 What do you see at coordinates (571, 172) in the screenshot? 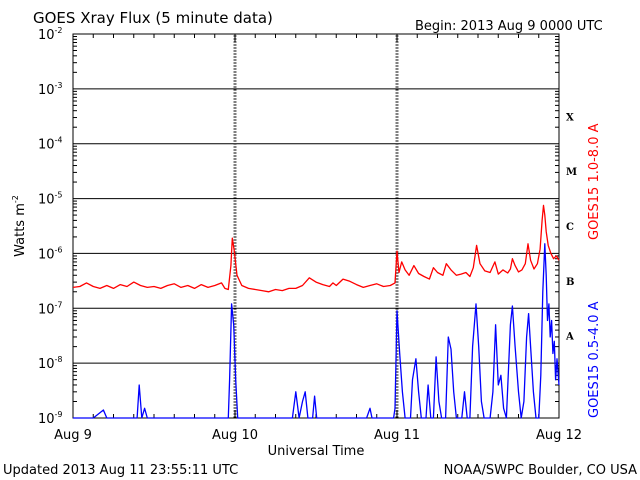
I see `flare-class-m: M` at bounding box center [571, 172].